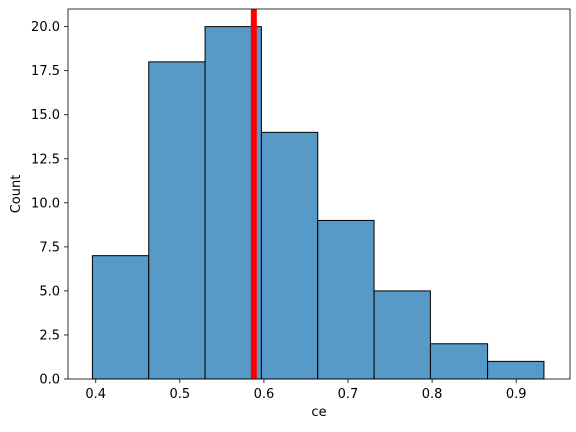 The image size is (576, 432). What do you see at coordinates (45, 203) in the screenshot?
I see `y-tick-label: 10.0` at bounding box center [45, 203].